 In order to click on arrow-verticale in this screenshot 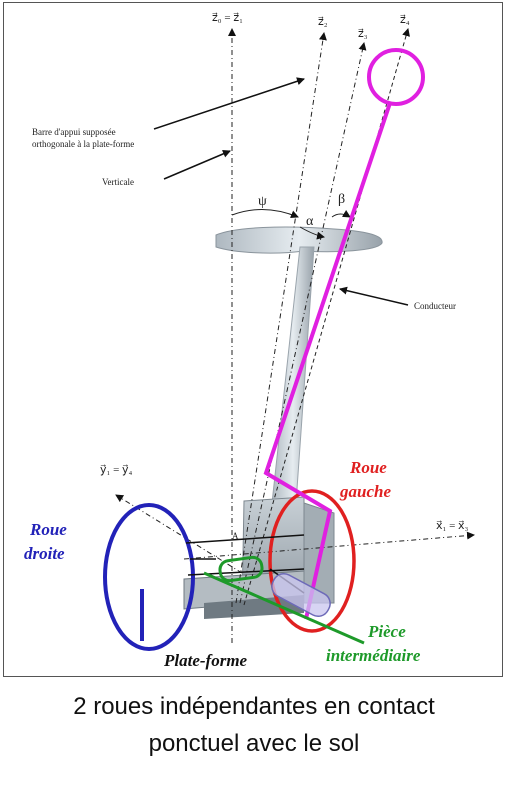, I will do `click(197, 165)`.